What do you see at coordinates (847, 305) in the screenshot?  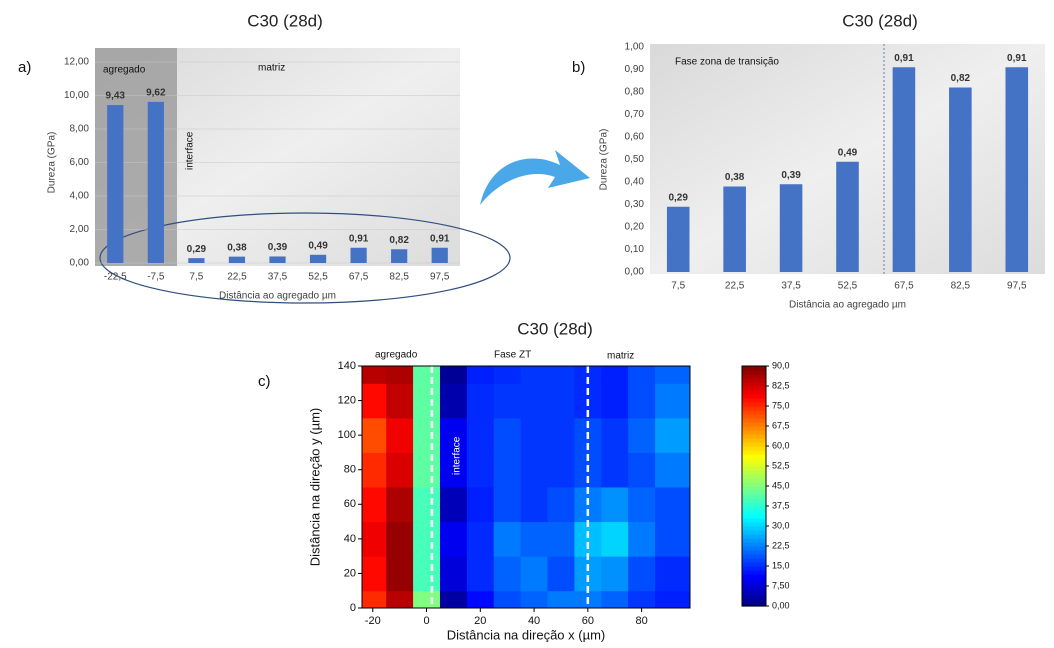 I see `x-axis-title: Distância ao agregado µm` at bounding box center [847, 305].